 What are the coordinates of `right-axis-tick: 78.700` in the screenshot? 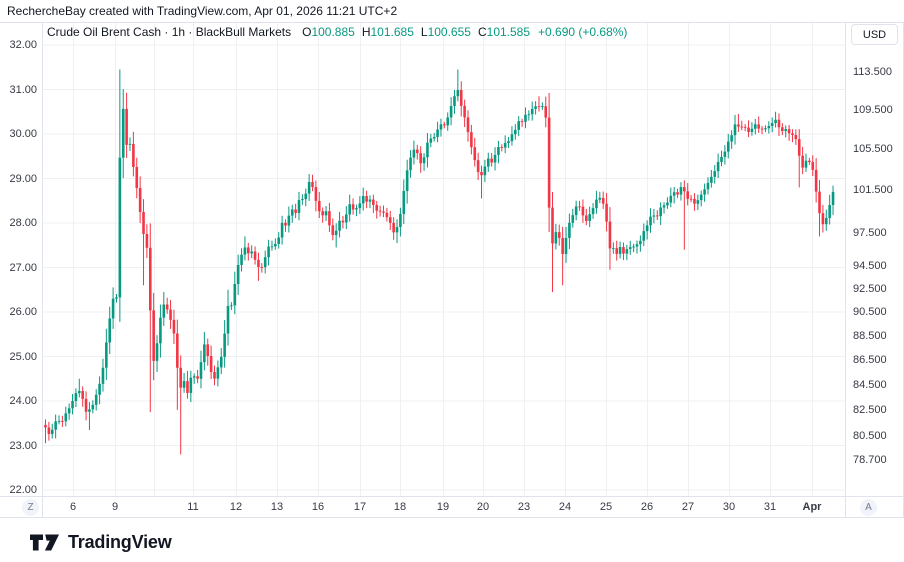 It's located at (870, 460).